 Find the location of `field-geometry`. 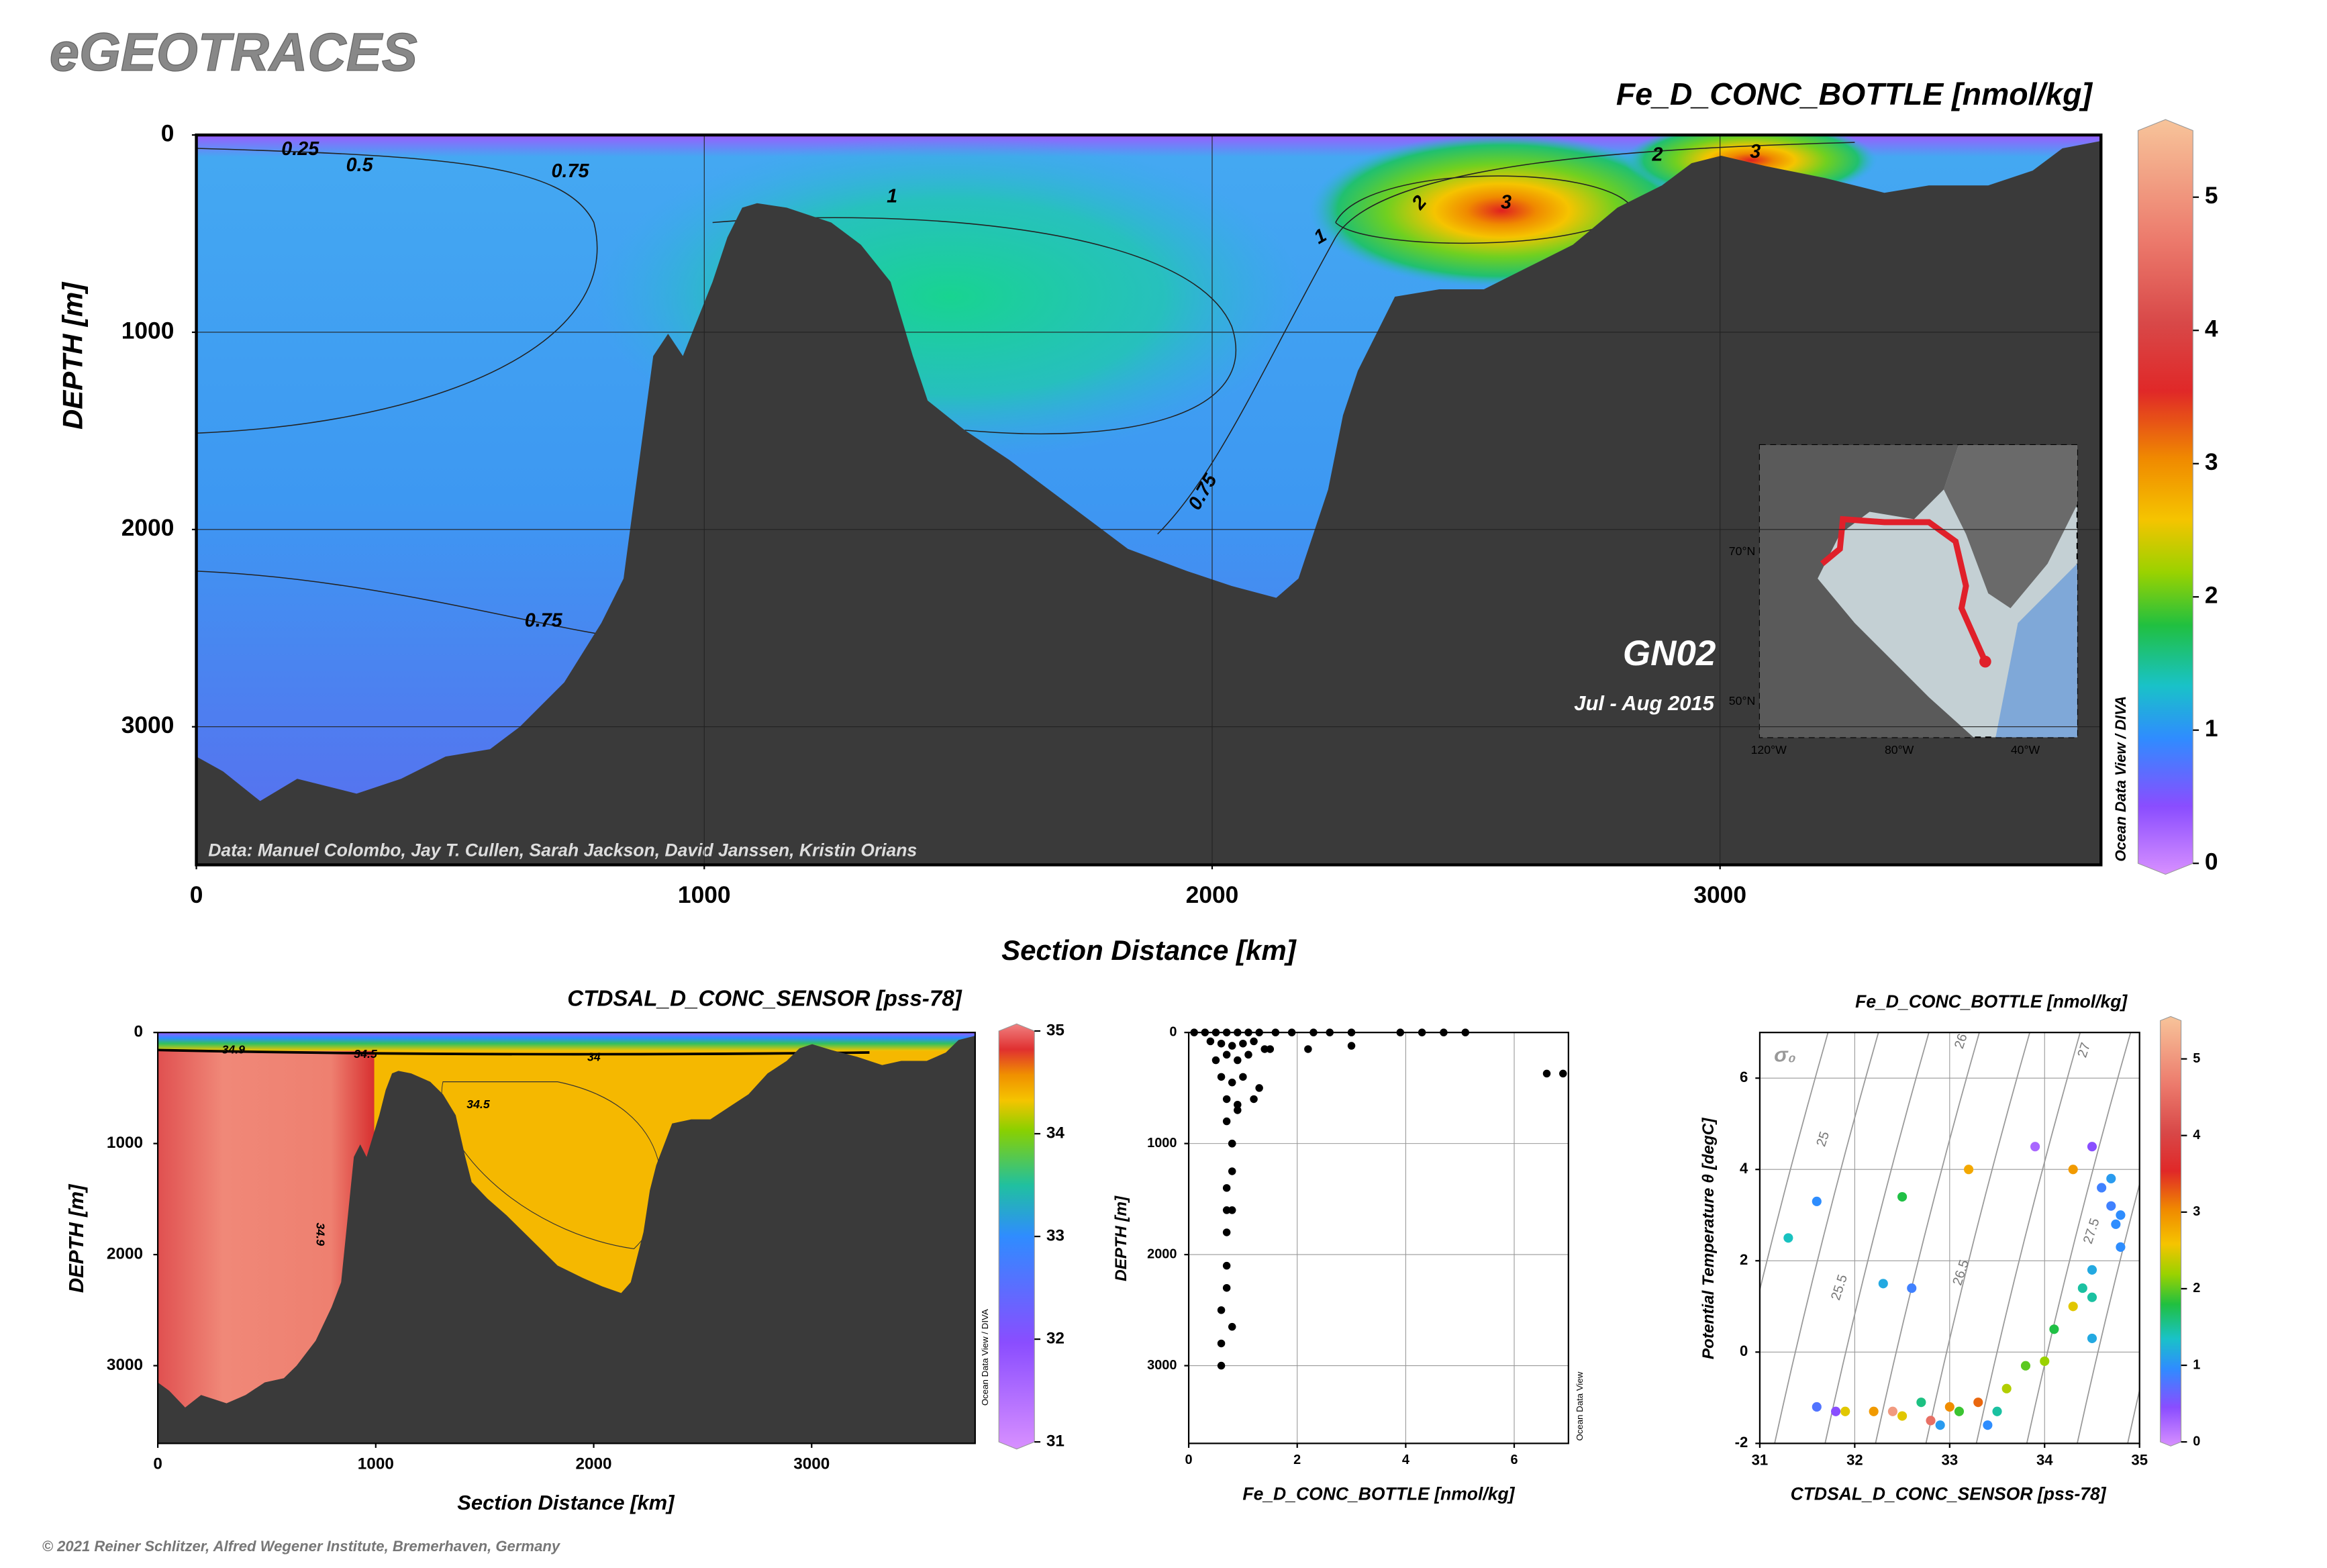

field-geometry is located at coordinates (566, 1238).